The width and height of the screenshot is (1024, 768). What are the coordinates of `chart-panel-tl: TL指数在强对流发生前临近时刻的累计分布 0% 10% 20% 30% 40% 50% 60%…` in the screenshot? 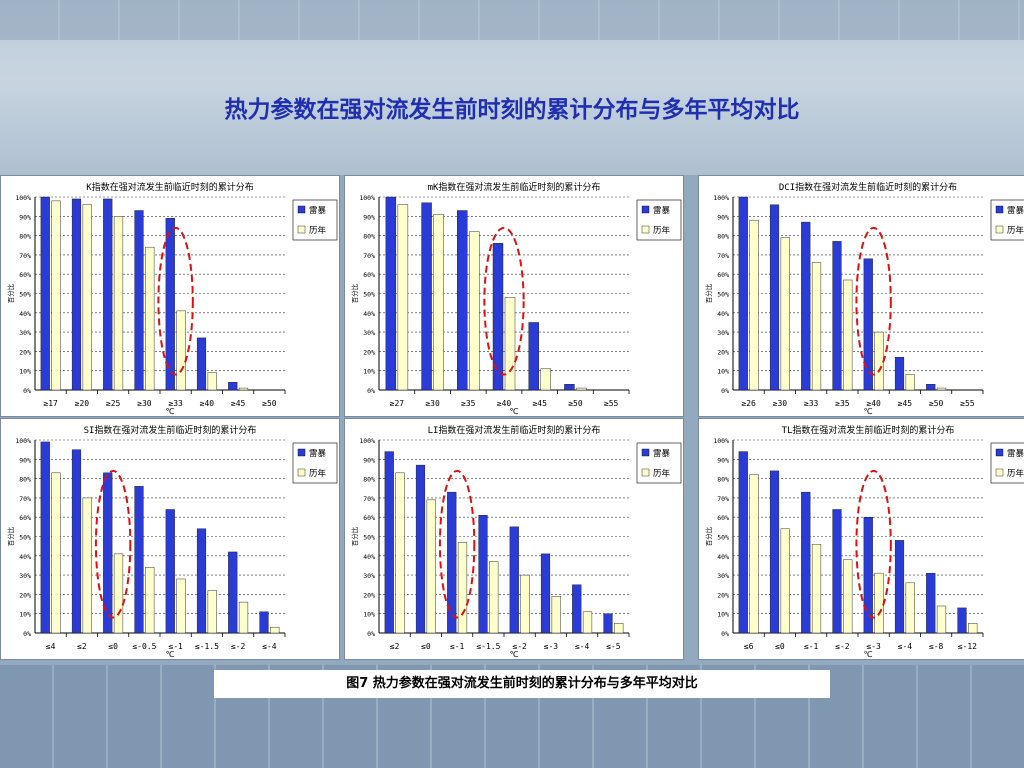 It's located at (861, 539).